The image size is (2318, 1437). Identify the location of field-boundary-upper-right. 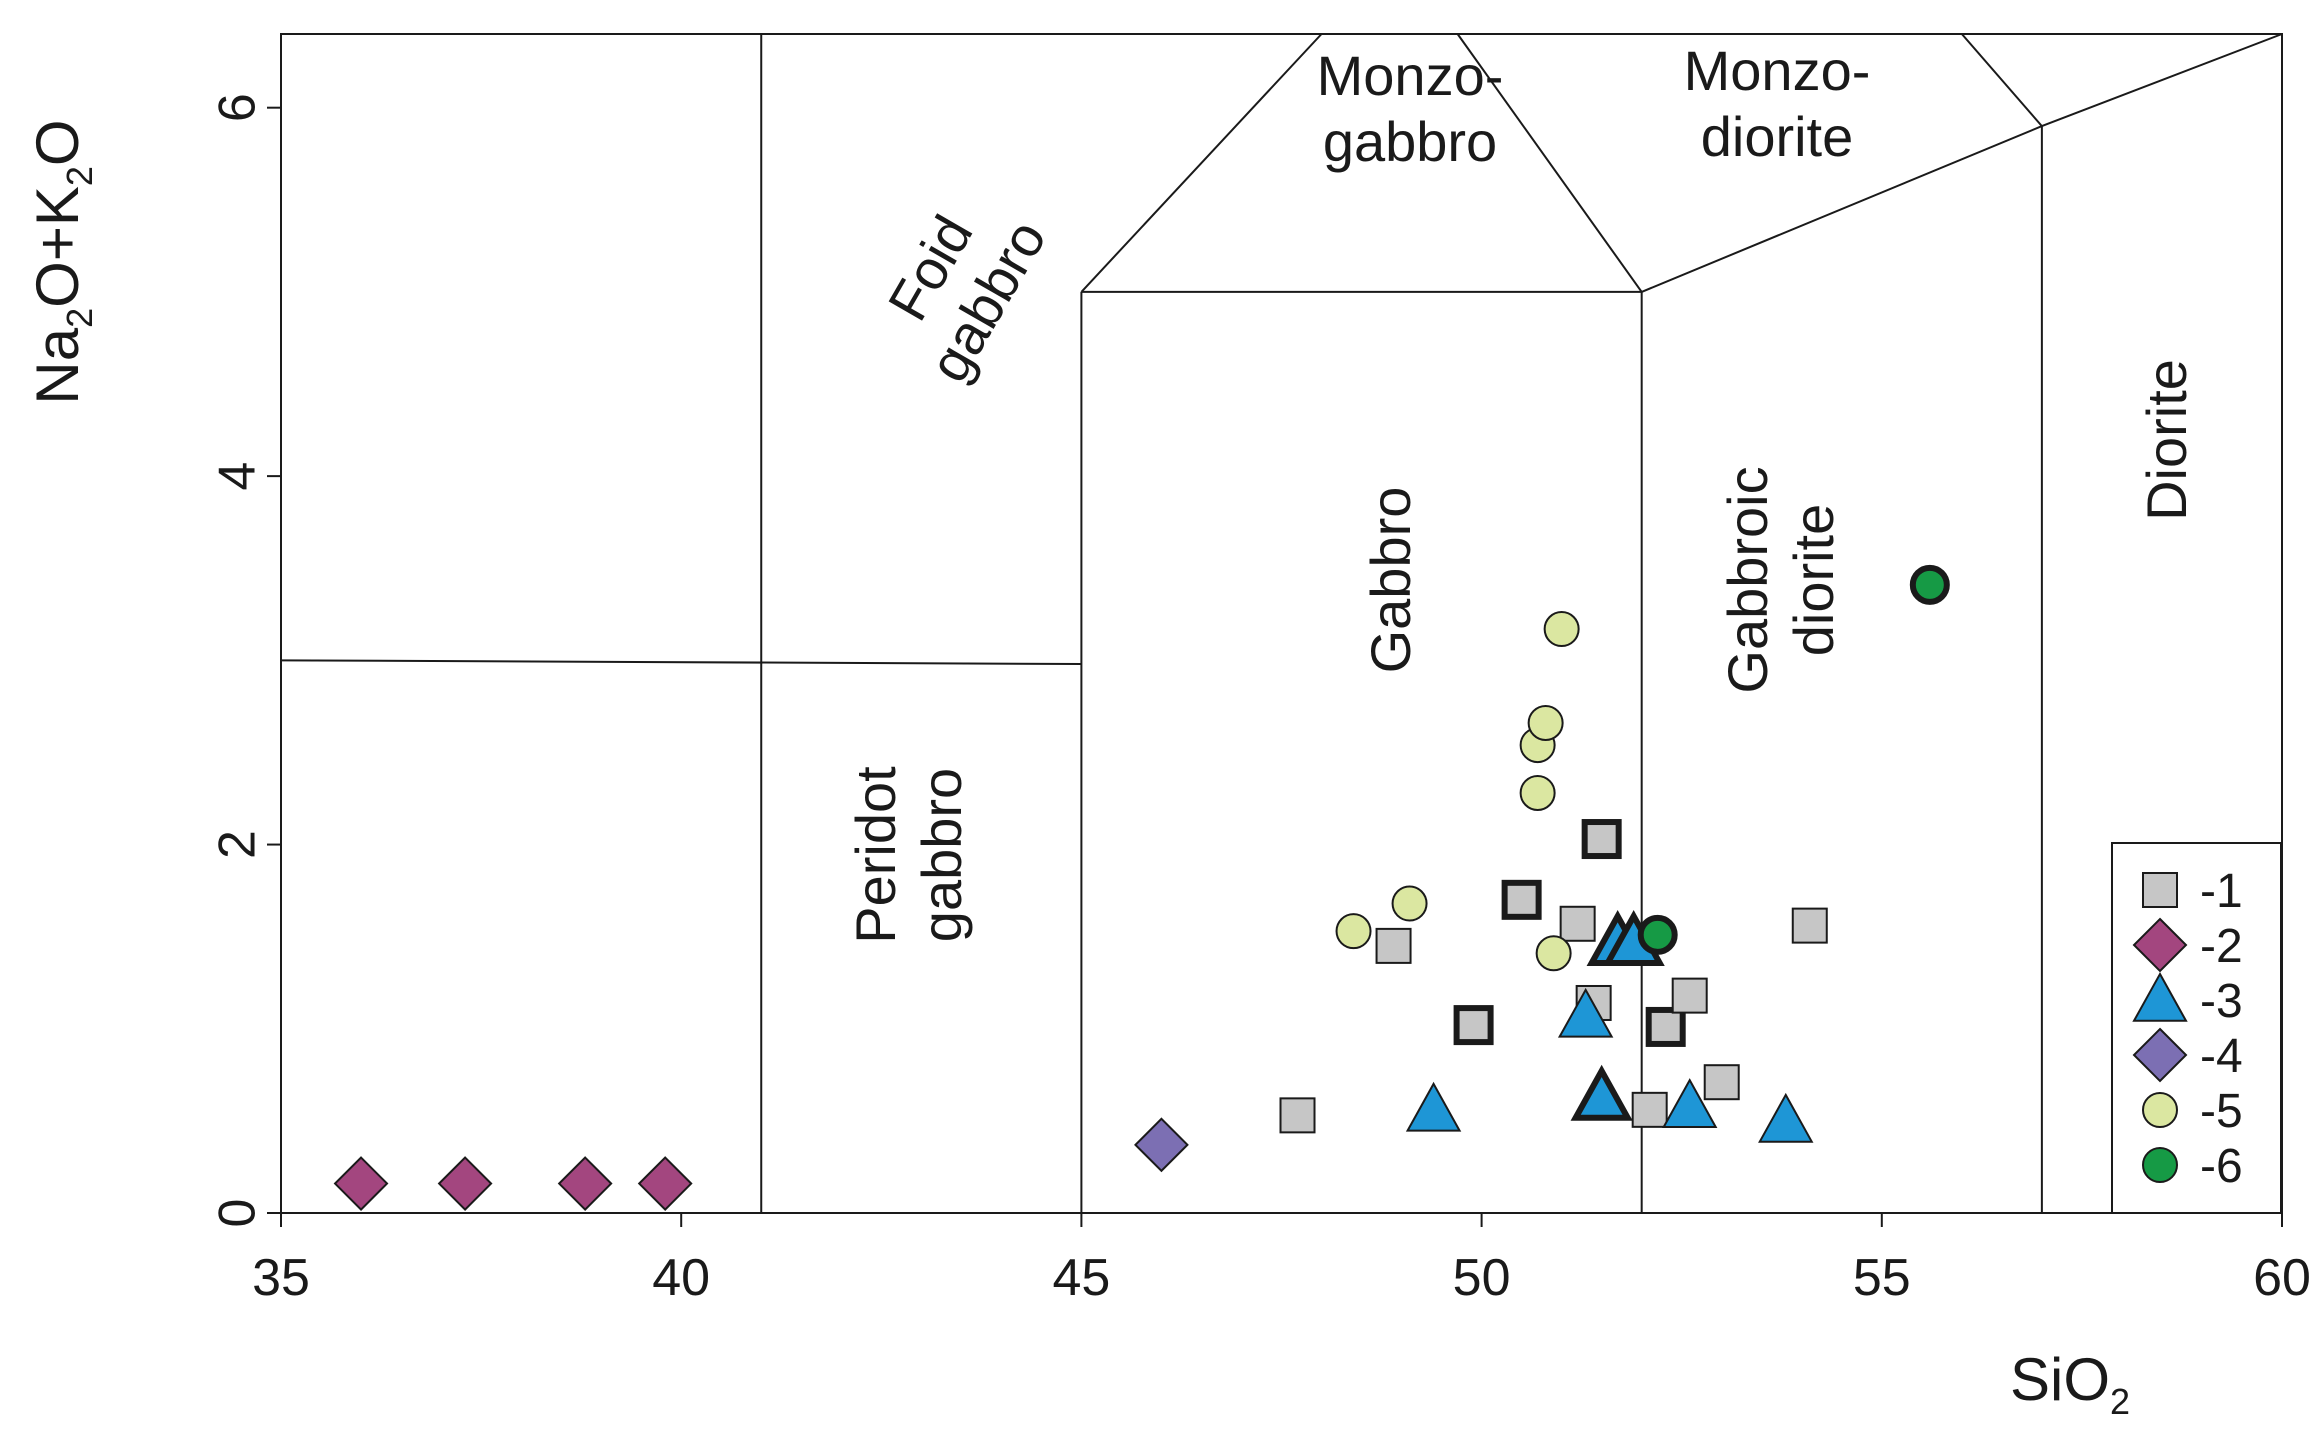
(2002, 80).